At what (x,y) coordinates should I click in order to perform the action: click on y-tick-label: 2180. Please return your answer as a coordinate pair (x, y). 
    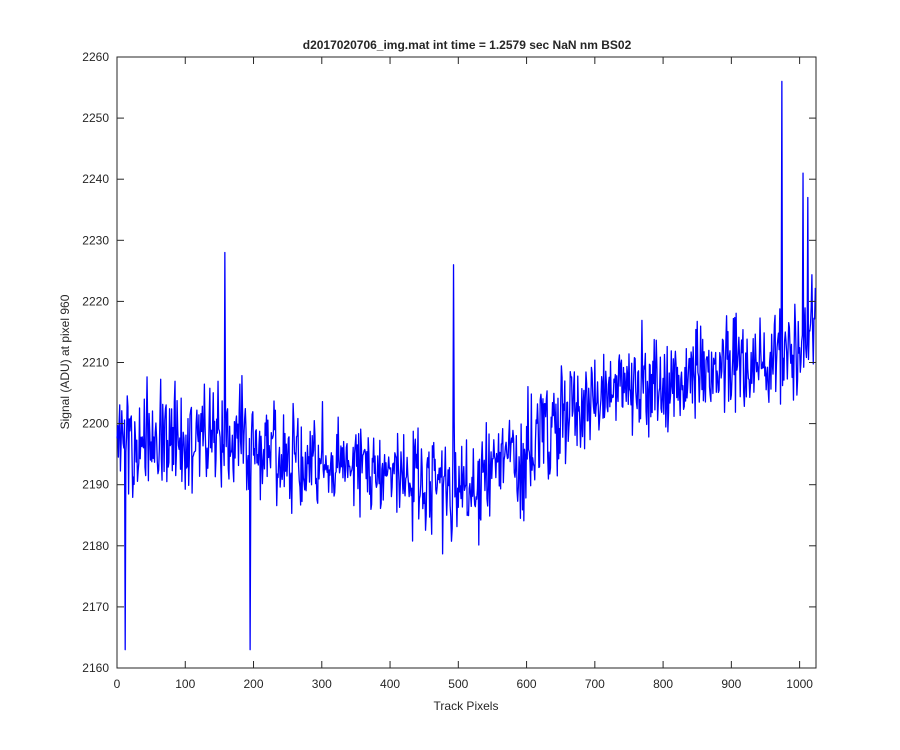
    Looking at the image, I should click on (95, 546).